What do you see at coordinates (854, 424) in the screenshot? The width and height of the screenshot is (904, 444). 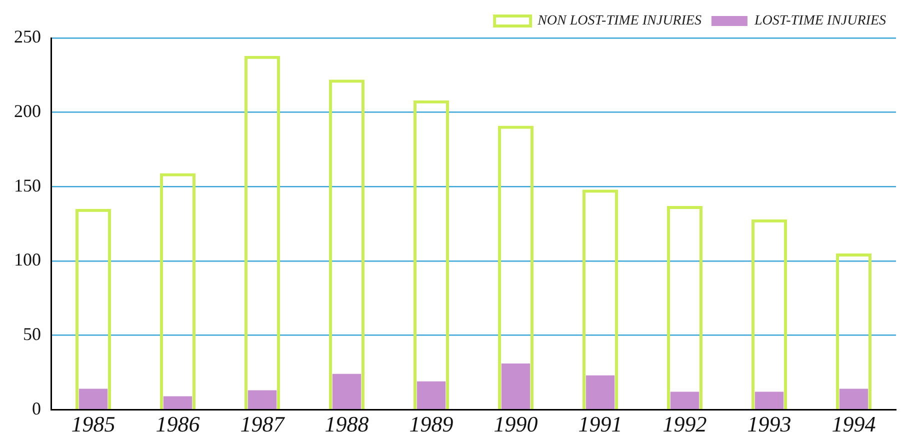 I see `x-tick-label: 1994` at bounding box center [854, 424].